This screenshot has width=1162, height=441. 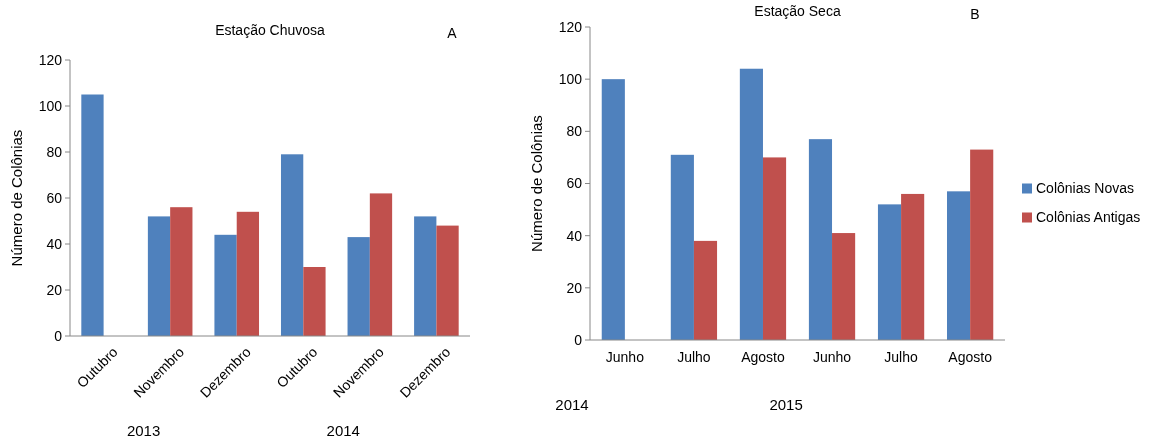 What do you see at coordinates (1085, 188) in the screenshot?
I see `legend-label: Colônias Novas` at bounding box center [1085, 188].